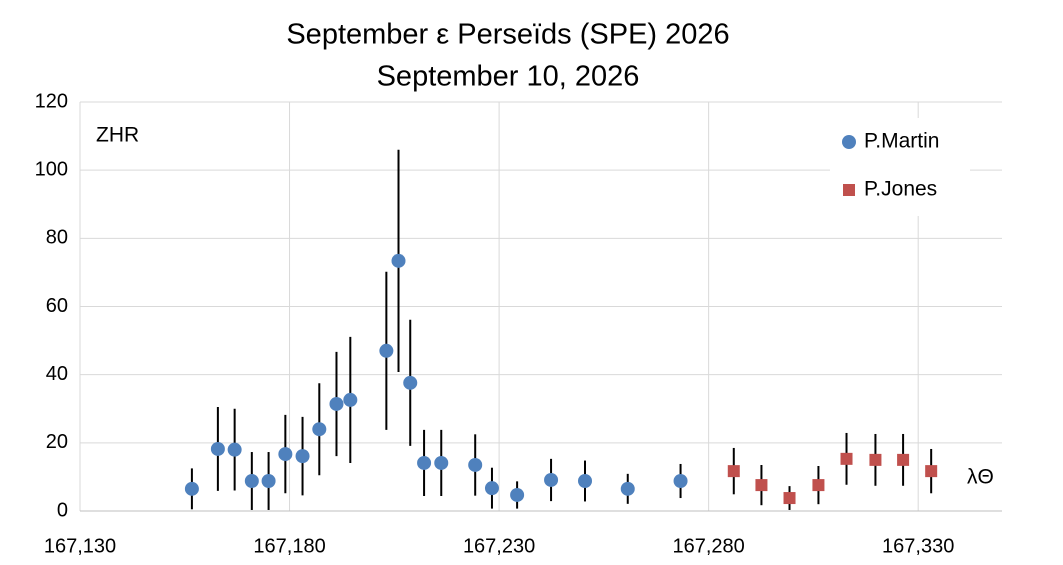 Image resolution: width=1063 pixels, height=565 pixels. Describe the element at coordinates (901, 141) in the screenshot. I see `legend-label: P.Martin` at that location.